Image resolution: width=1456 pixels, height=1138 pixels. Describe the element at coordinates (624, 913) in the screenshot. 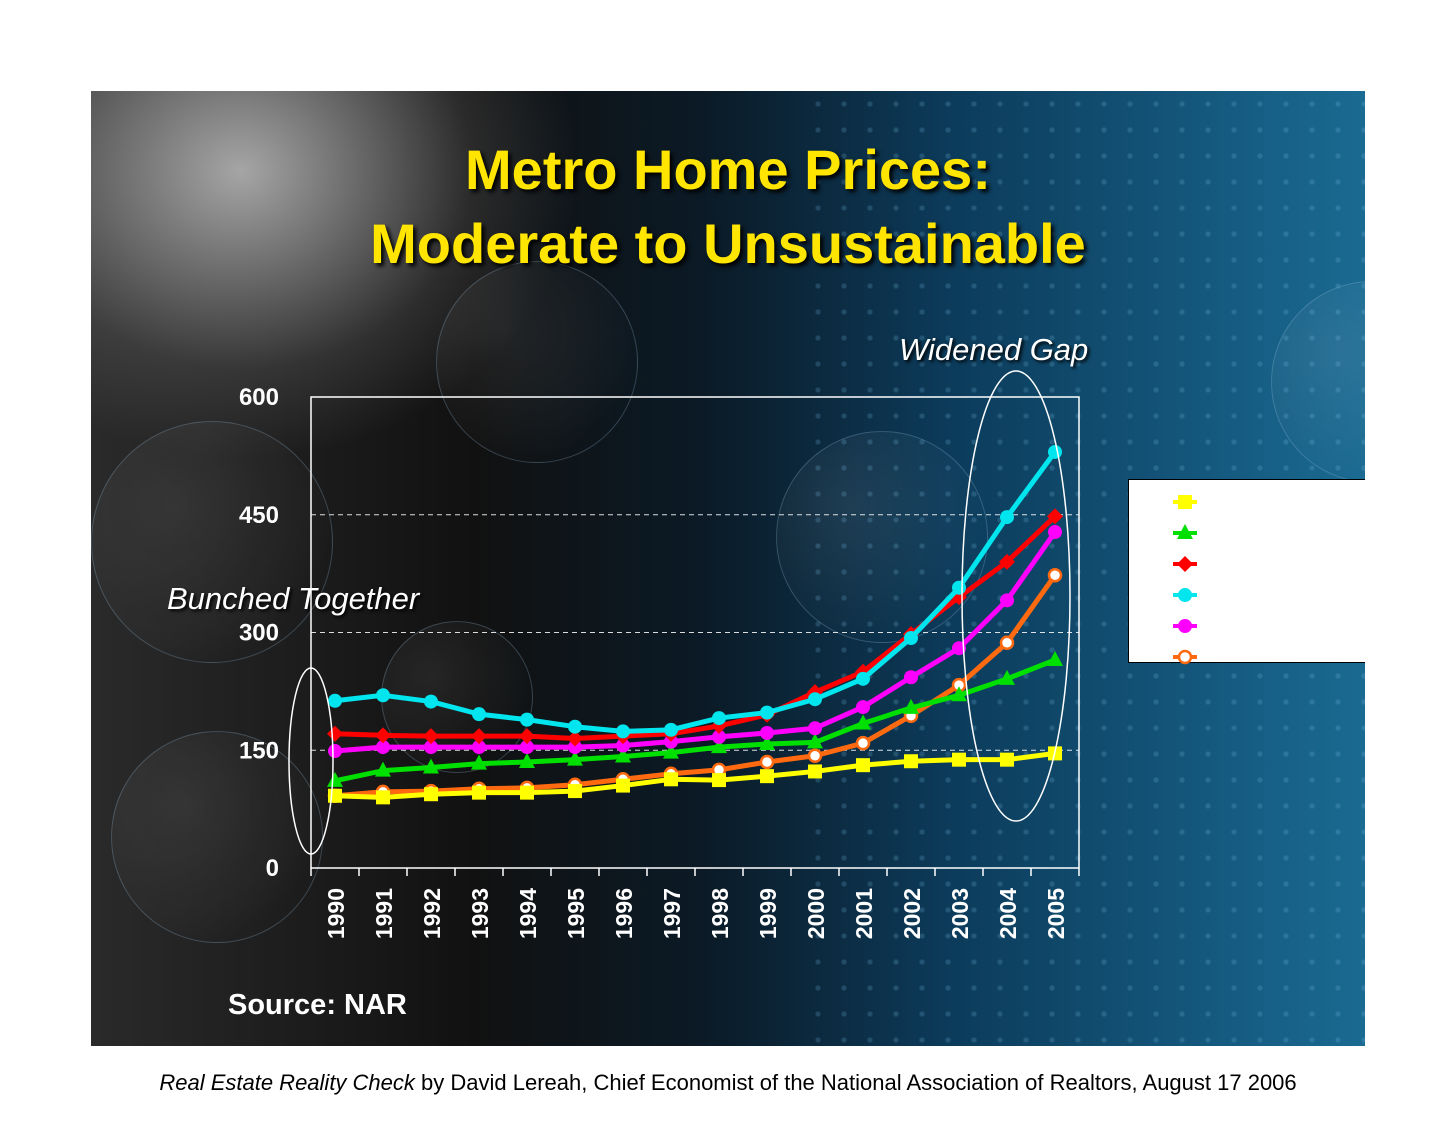

I see `x-tick-label: 1996` at that location.